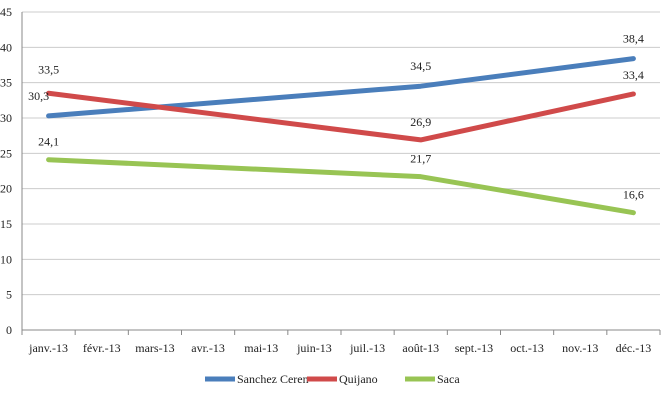 This screenshot has height=400, width=672. Describe the element at coordinates (580, 348) in the screenshot. I see `x-tick-label: nov.-13` at that location.